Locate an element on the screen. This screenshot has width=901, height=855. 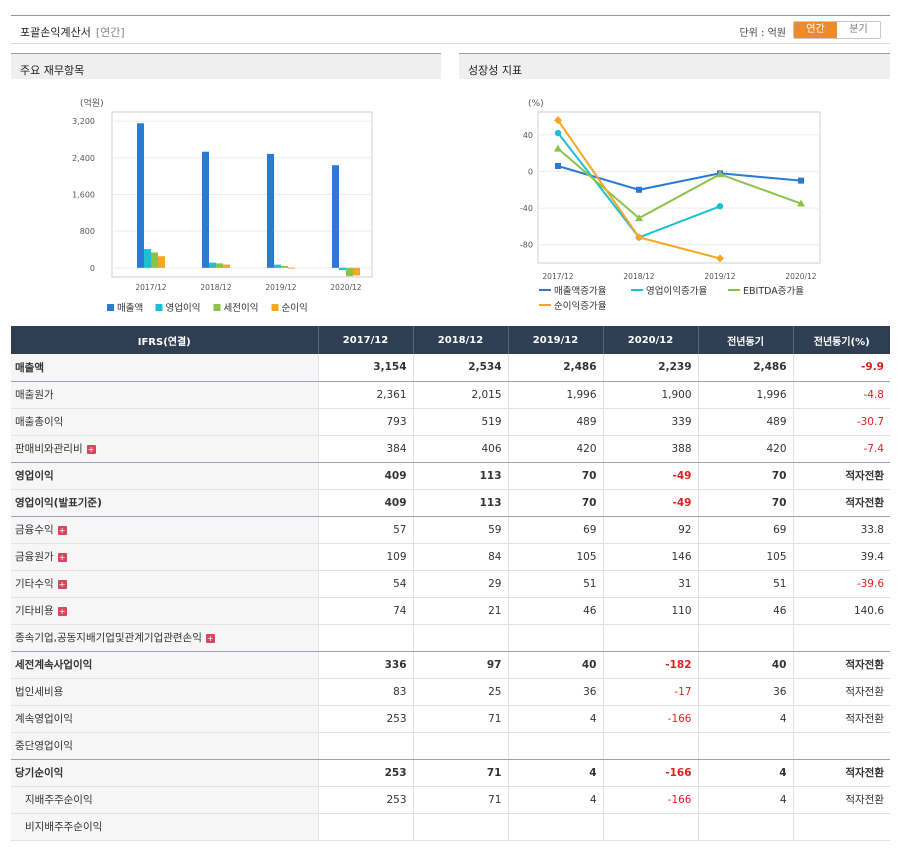
row-label-text: 당기순이익 is located at coordinates (39, 773).